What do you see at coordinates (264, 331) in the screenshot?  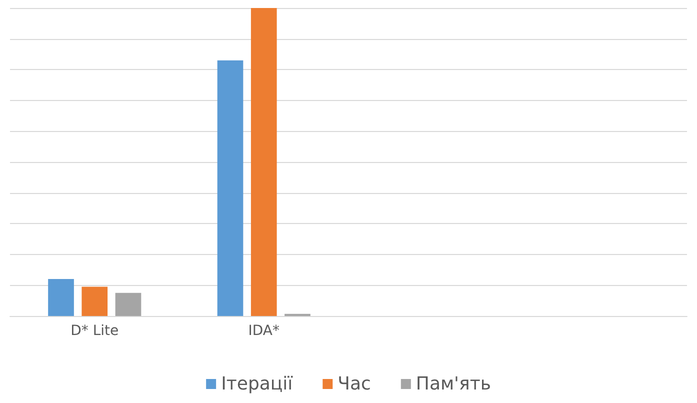 I see `x-tick-label: IDA*` at bounding box center [264, 331].